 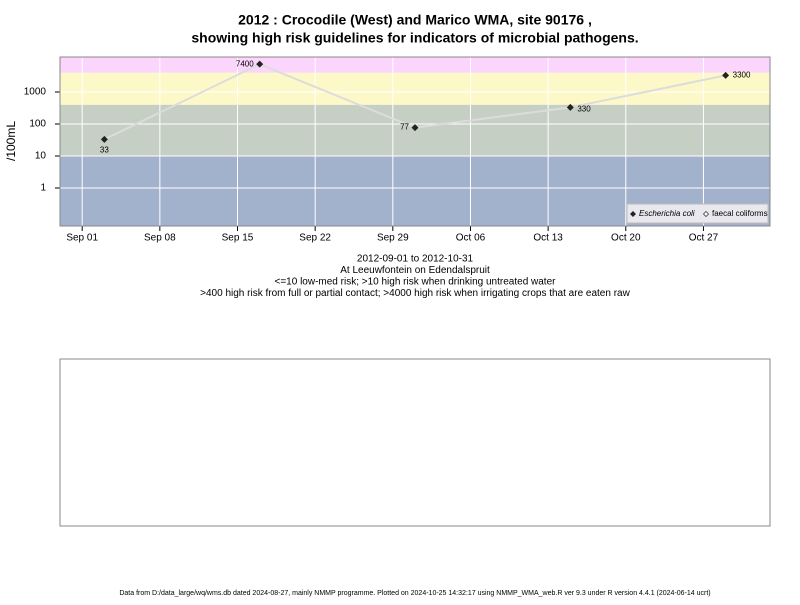 I want to click on x-tick-label: Sep 22, so click(x=315, y=238).